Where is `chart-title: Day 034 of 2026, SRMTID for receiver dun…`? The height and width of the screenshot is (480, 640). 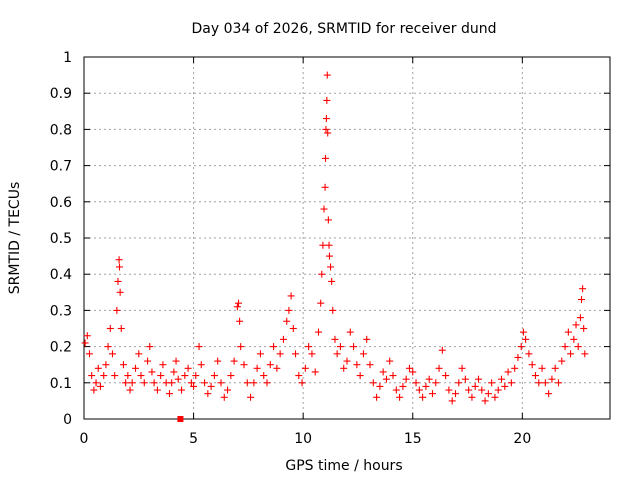
chart-title: Day 034 of 2026, SRMTID for receiver dun… is located at coordinates (344, 29).